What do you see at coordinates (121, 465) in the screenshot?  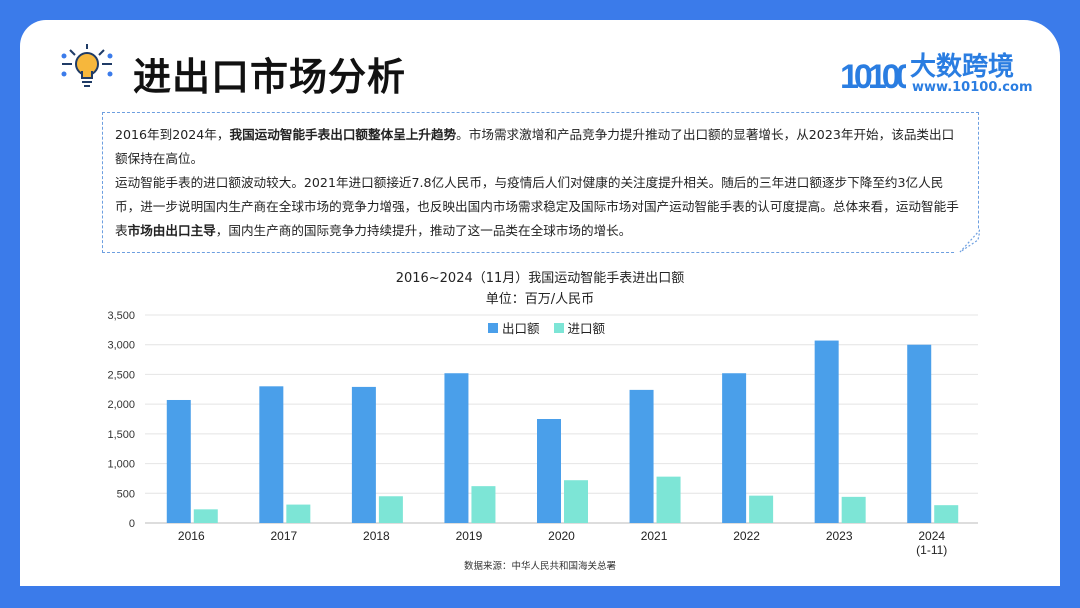 I see `y-tick-label: 1,000` at bounding box center [121, 465].